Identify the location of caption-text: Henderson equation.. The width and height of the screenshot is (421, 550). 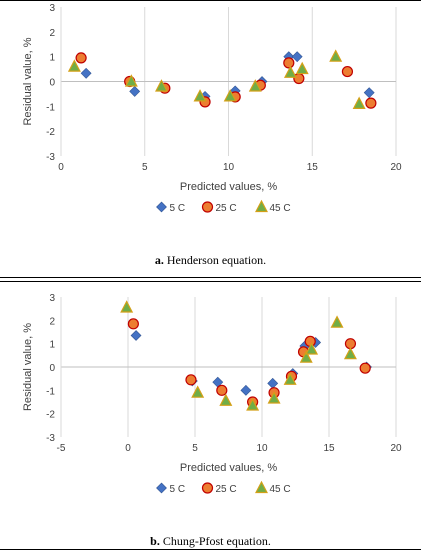
(216, 260).